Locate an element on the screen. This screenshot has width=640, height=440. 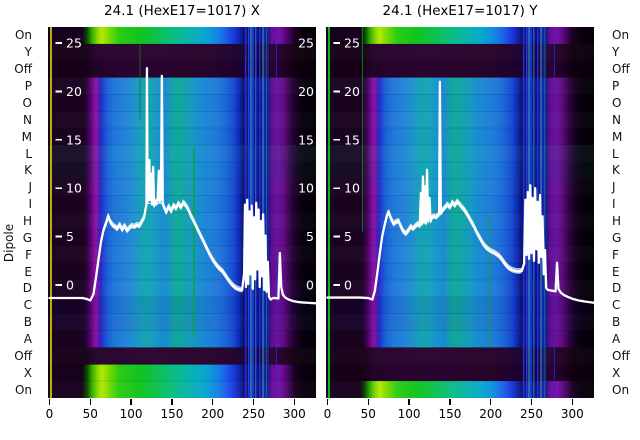
row-labels-left: On Y Off P O N M L K J I H G F E D C B A Off X On is located at coordinates (16, 212).